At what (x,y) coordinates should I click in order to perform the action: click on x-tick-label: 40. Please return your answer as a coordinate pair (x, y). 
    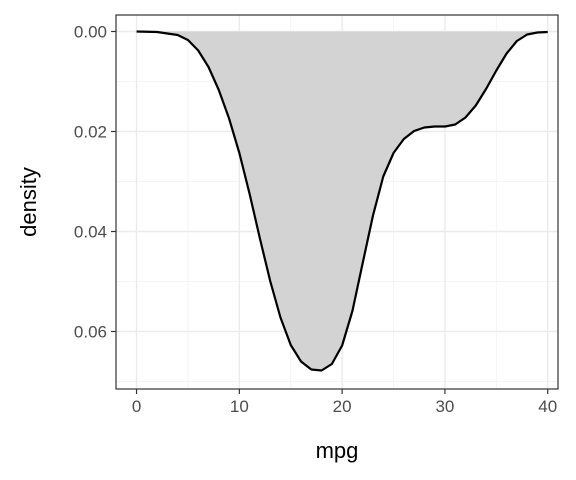
    Looking at the image, I should click on (547, 406).